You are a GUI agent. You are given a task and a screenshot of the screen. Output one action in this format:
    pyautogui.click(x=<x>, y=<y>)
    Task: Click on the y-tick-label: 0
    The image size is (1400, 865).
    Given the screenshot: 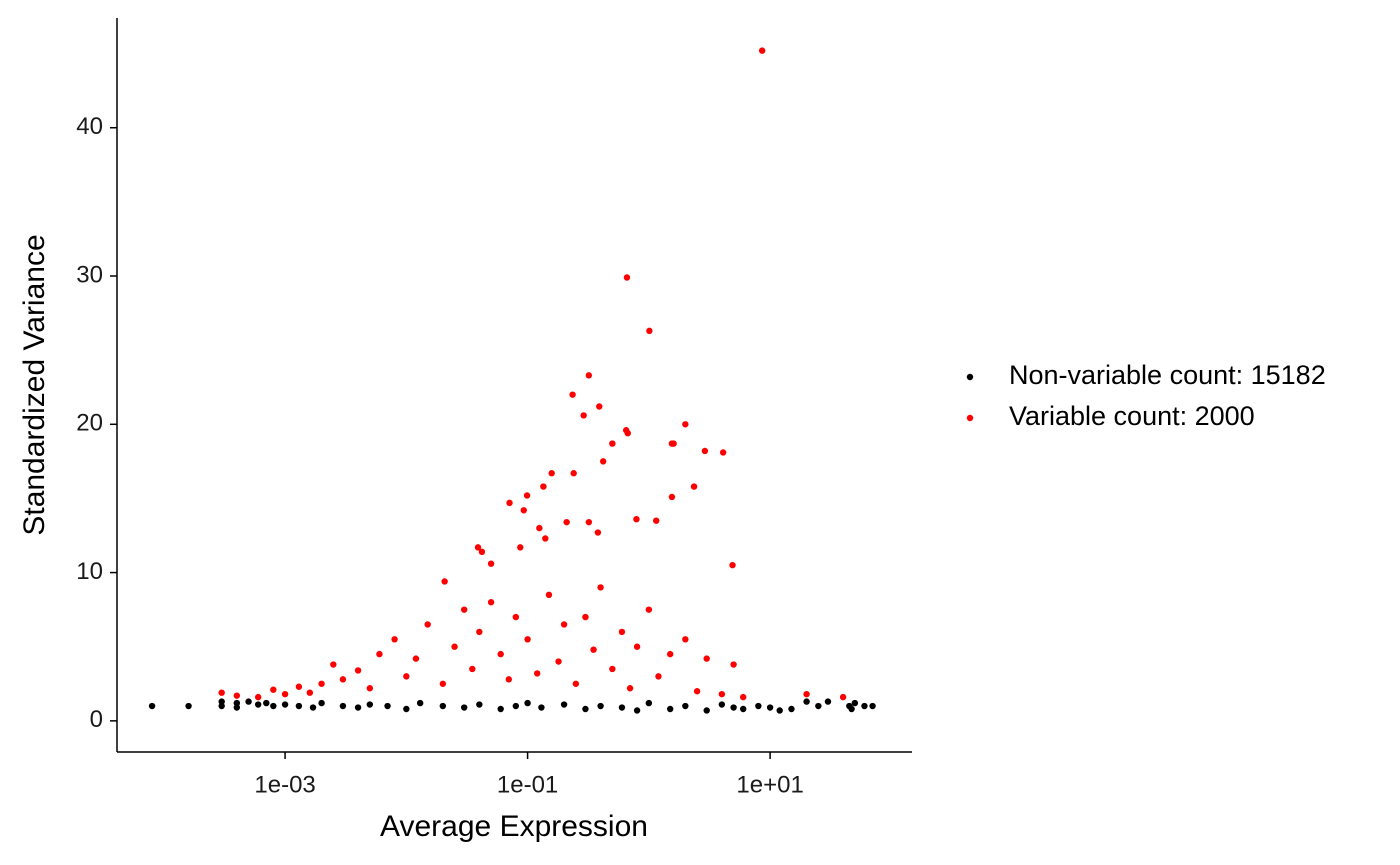 What is the action you would take?
    pyautogui.click(x=96, y=719)
    